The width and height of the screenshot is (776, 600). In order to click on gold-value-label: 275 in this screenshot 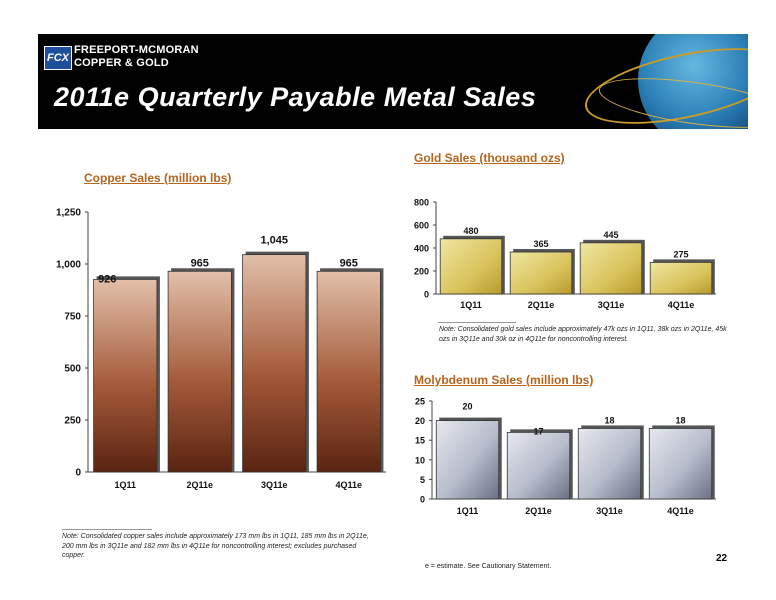, I will do `click(680, 254)`.